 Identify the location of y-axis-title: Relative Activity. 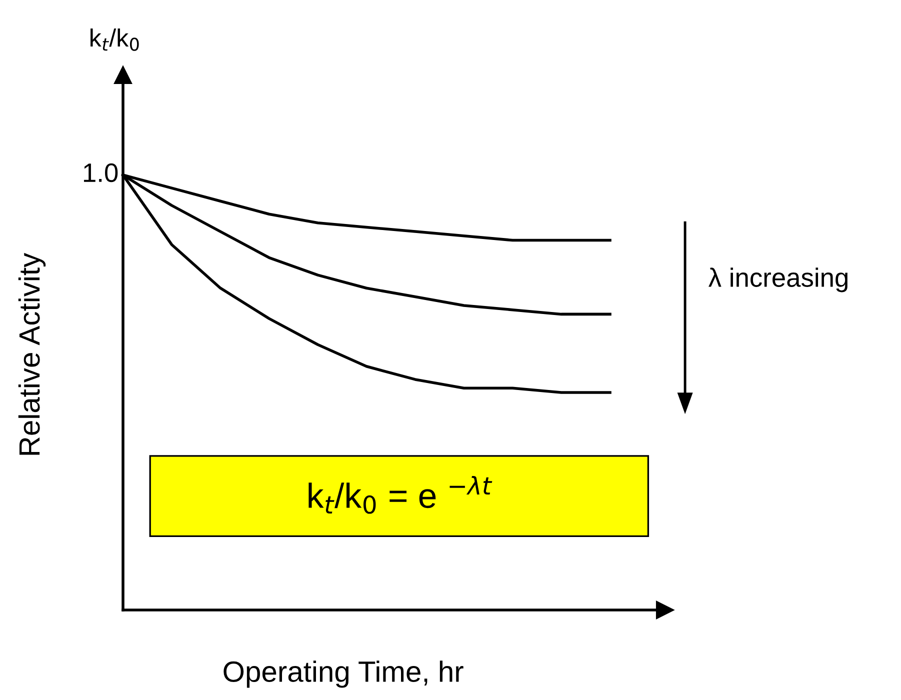
(32, 353).